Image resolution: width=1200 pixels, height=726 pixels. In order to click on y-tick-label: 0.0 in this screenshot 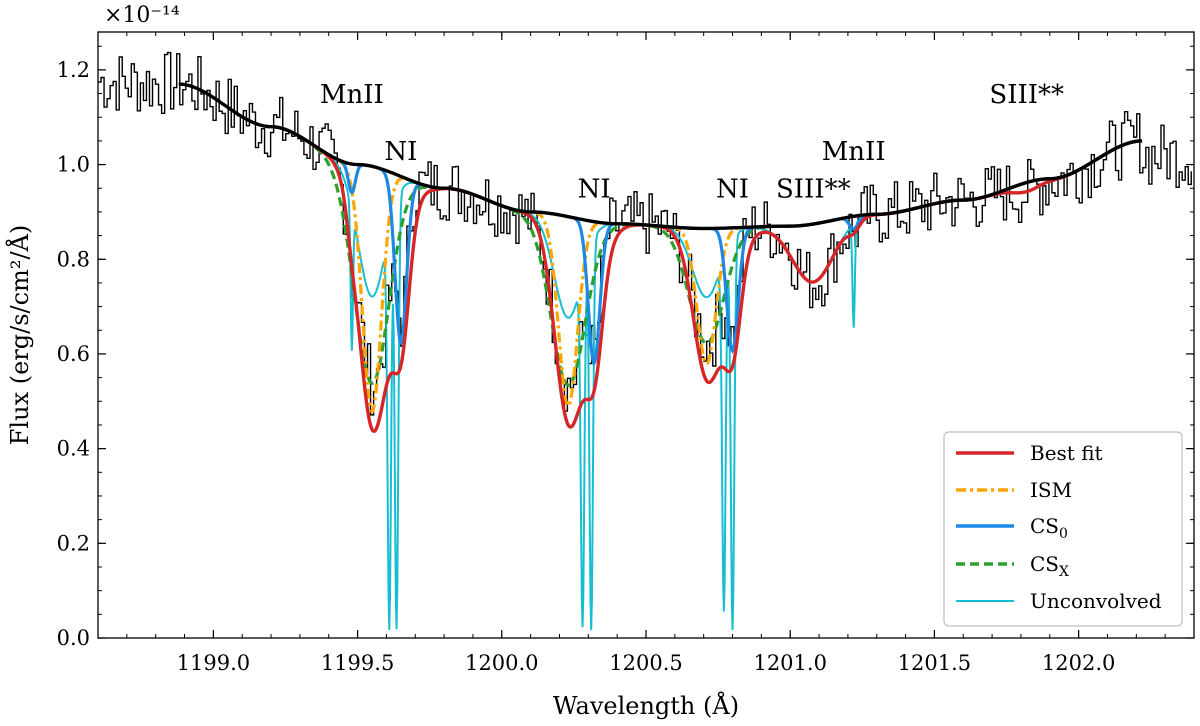, I will do `click(73, 638)`.